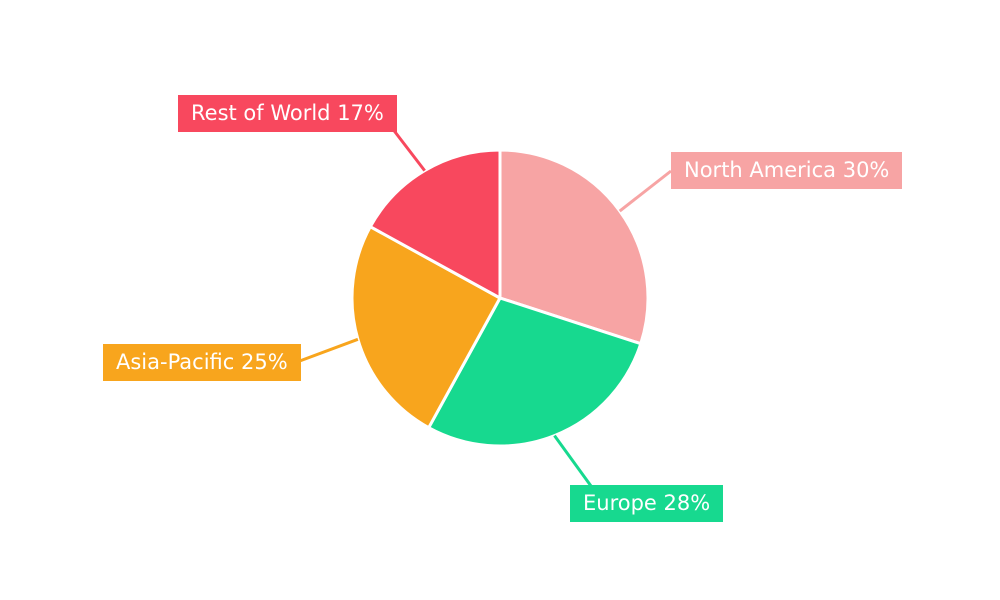 This screenshot has width=1000, height=600. Describe the element at coordinates (435, 224) in the screenshot. I see `pie-slice-rest-of-world` at that location.